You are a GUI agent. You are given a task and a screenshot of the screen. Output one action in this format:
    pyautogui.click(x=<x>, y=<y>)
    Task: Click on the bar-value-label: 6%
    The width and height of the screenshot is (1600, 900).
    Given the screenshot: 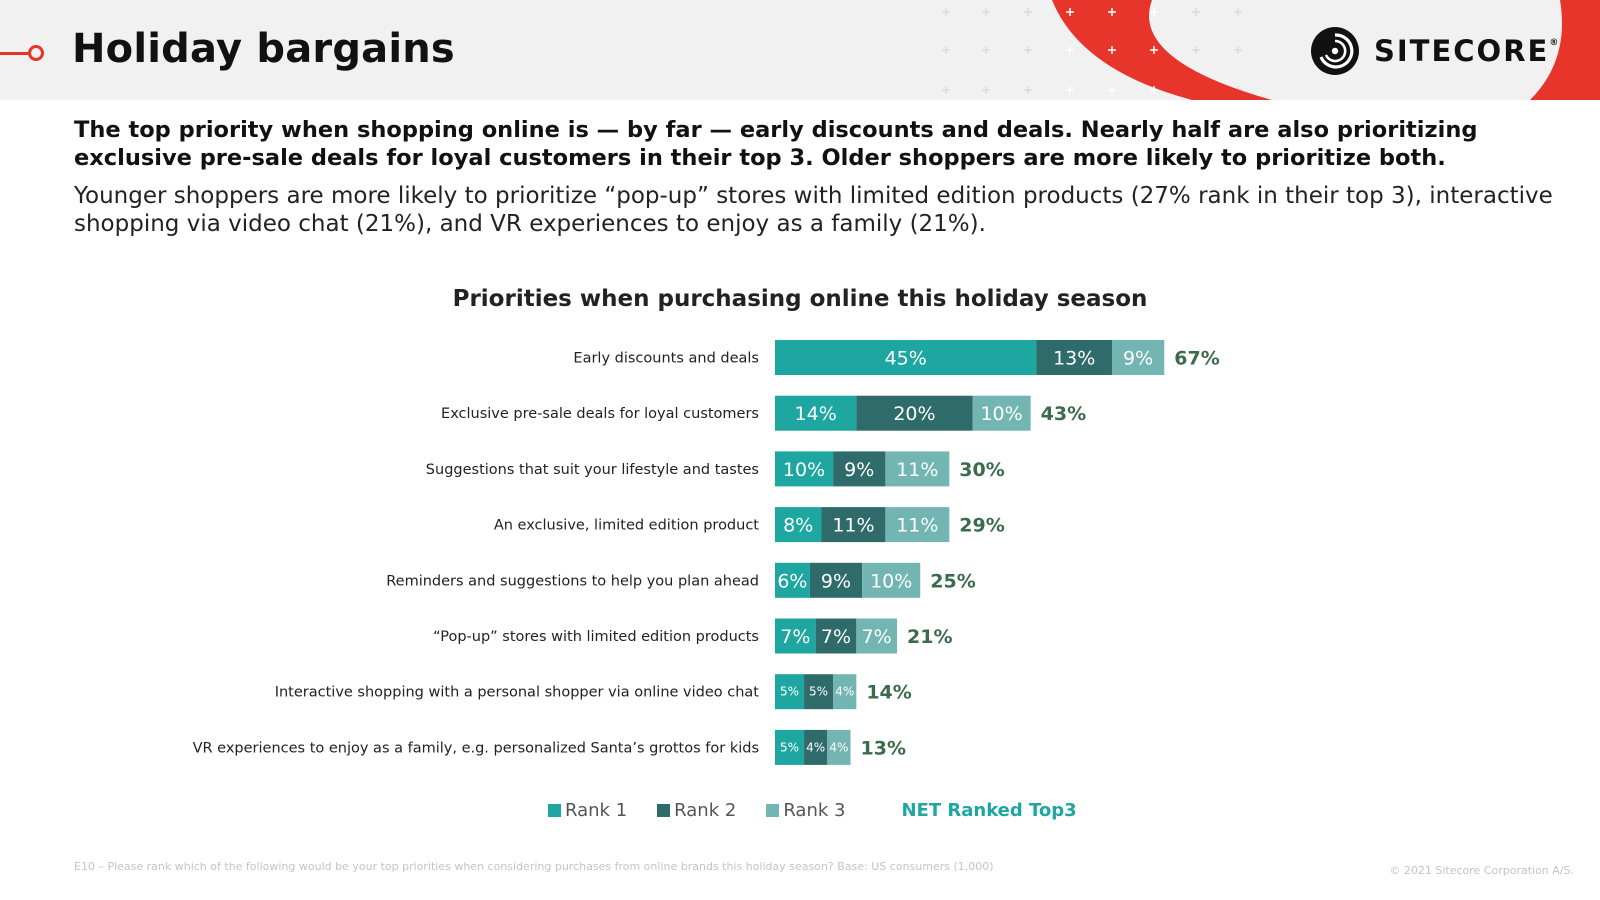 What is the action you would take?
    pyautogui.click(x=792, y=581)
    